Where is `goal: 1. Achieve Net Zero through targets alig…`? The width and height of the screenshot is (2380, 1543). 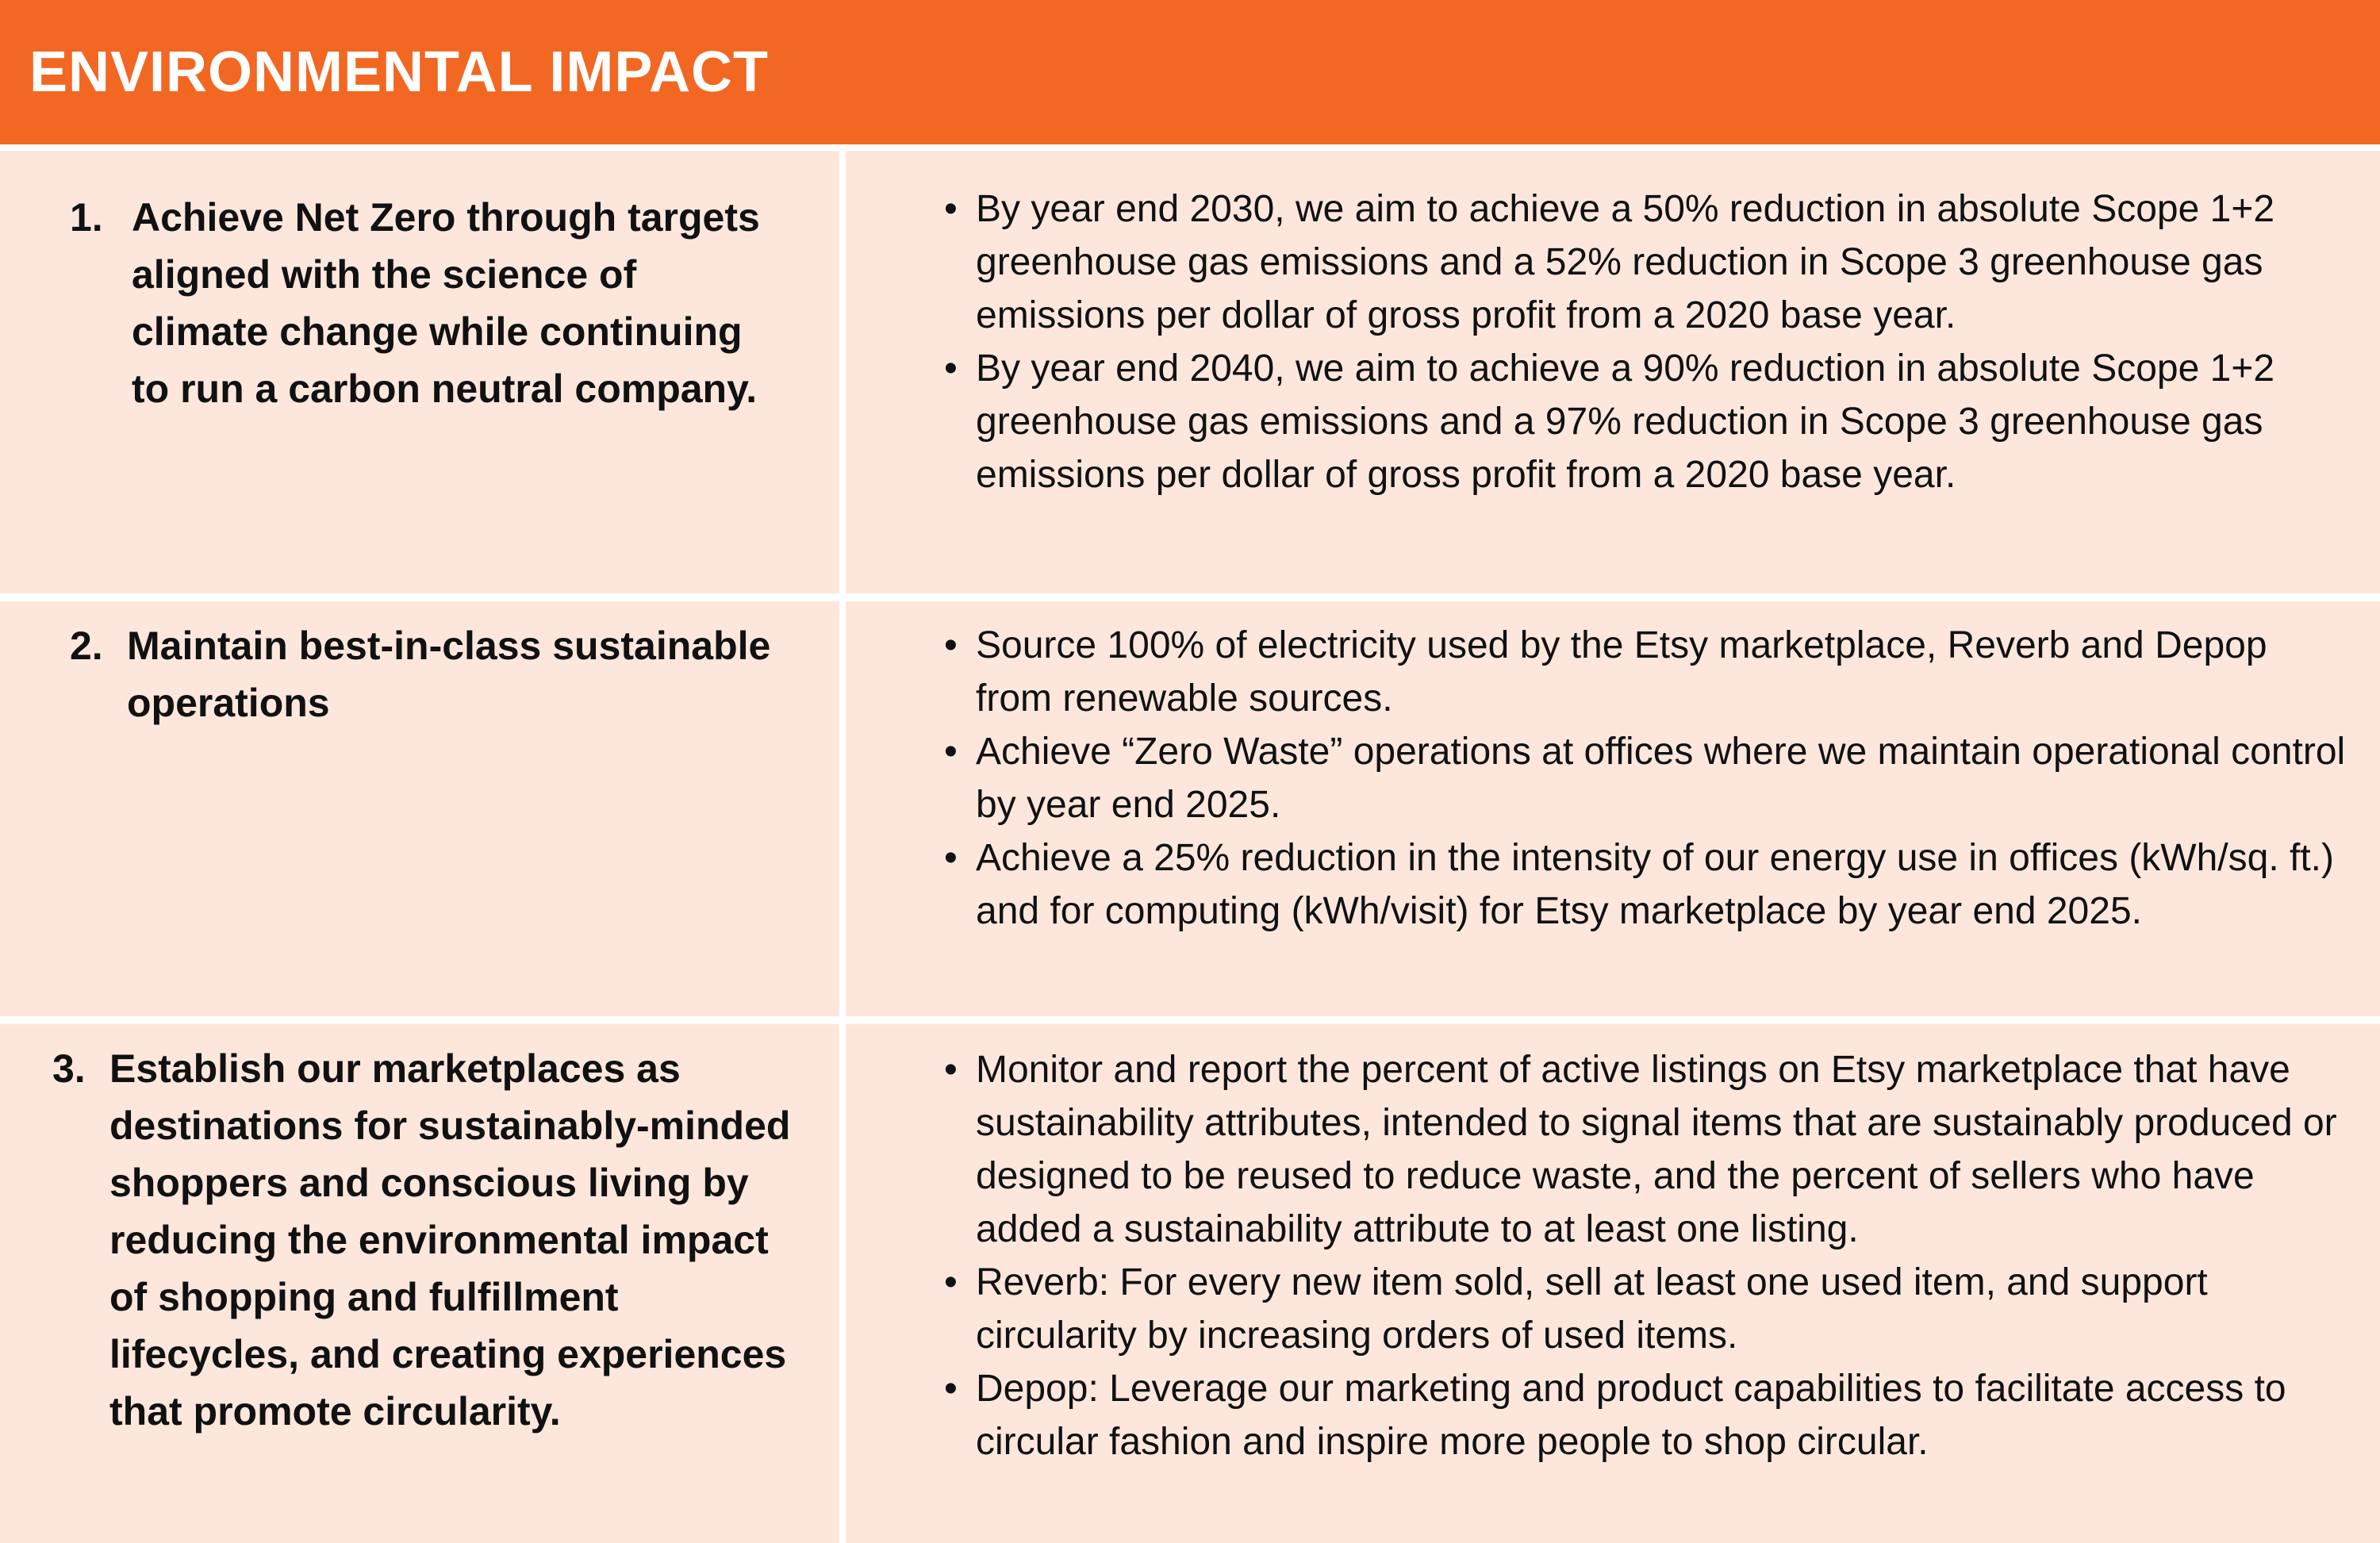
goal: 1. Achieve Net Zero through targets alig… is located at coordinates (420, 284).